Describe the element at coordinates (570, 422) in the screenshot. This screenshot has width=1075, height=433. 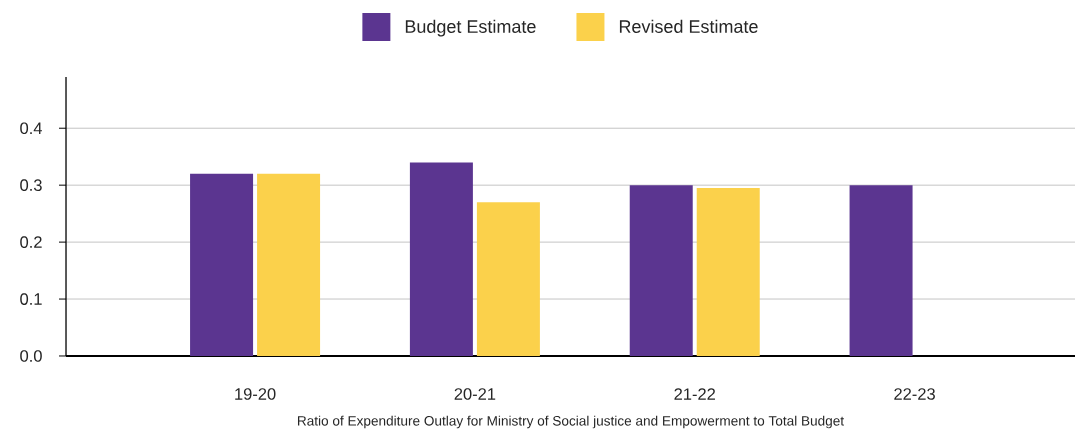
I see `x-axis-title: Ratio of Expenditure Outlay for Ministry of Social justice and Empowerment to Total Budget` at that location.